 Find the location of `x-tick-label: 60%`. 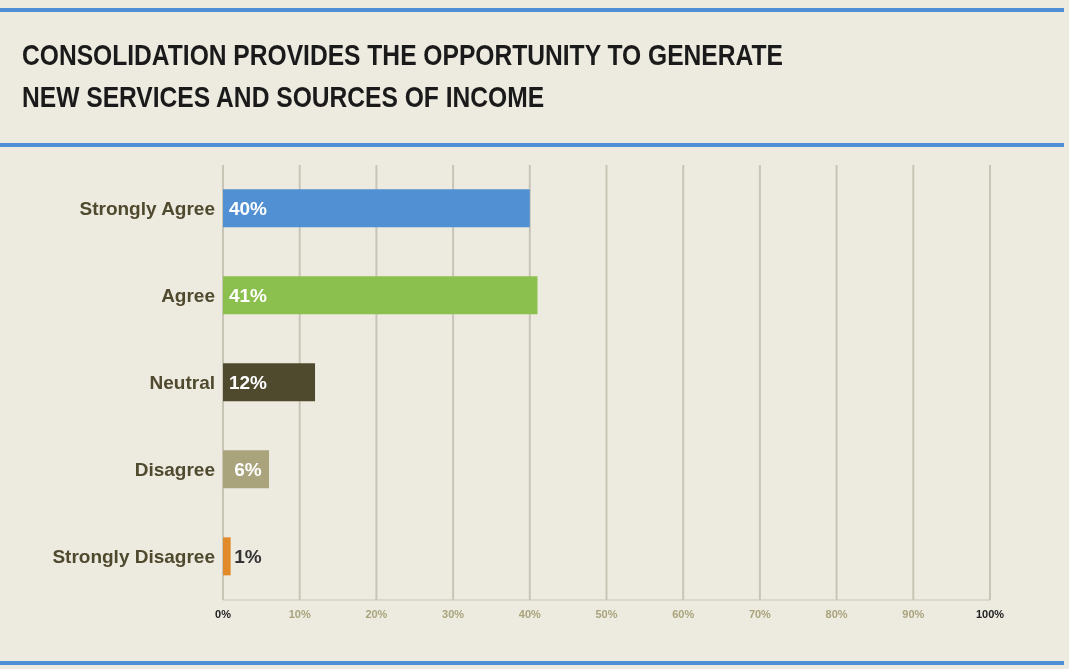

x-tick-label: 60% is located at coordinates (683, 614).